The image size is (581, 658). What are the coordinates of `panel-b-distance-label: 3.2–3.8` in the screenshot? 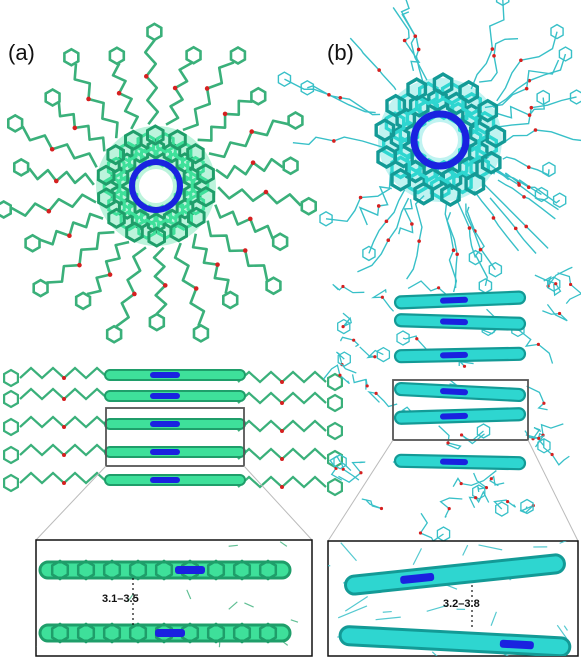 It's located at (461, 604).